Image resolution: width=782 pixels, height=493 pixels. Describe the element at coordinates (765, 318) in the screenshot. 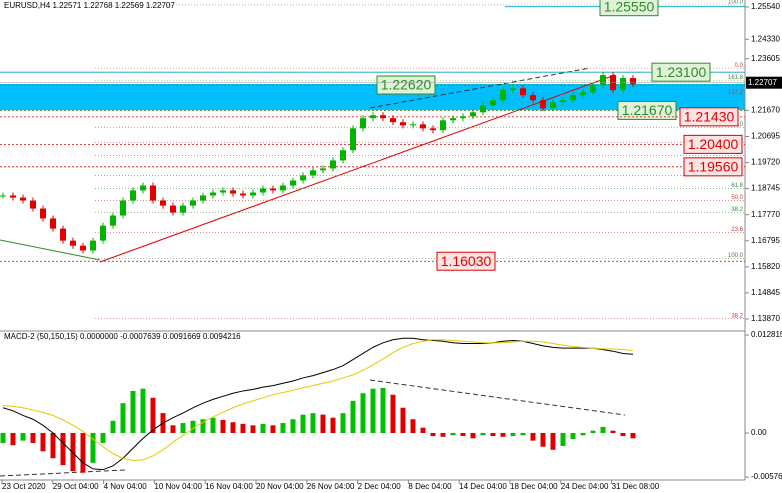

I see `y-tick-label: 1.13870` at that location.